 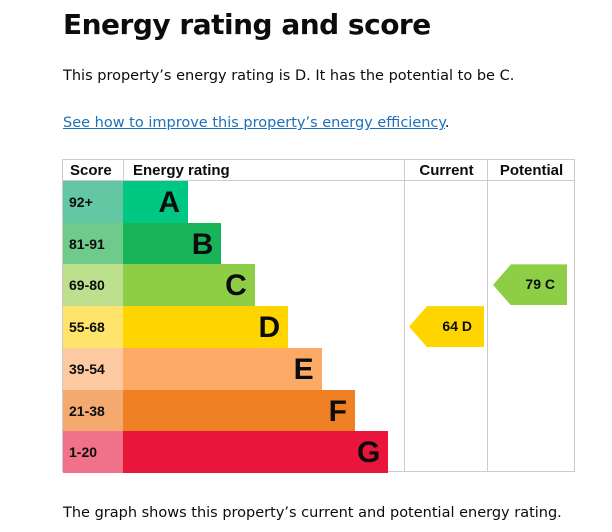 What do you see at coordinates (93, 327) in the screenshot?
I see `band-score: 55-68` at bounding box center [93, 327].